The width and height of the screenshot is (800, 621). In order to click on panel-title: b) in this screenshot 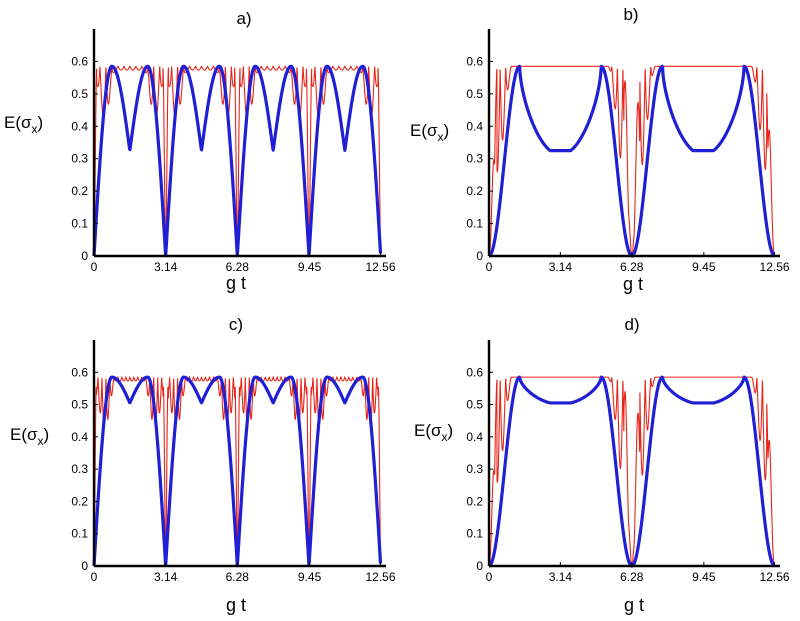, I will do `click(630, 14)`.